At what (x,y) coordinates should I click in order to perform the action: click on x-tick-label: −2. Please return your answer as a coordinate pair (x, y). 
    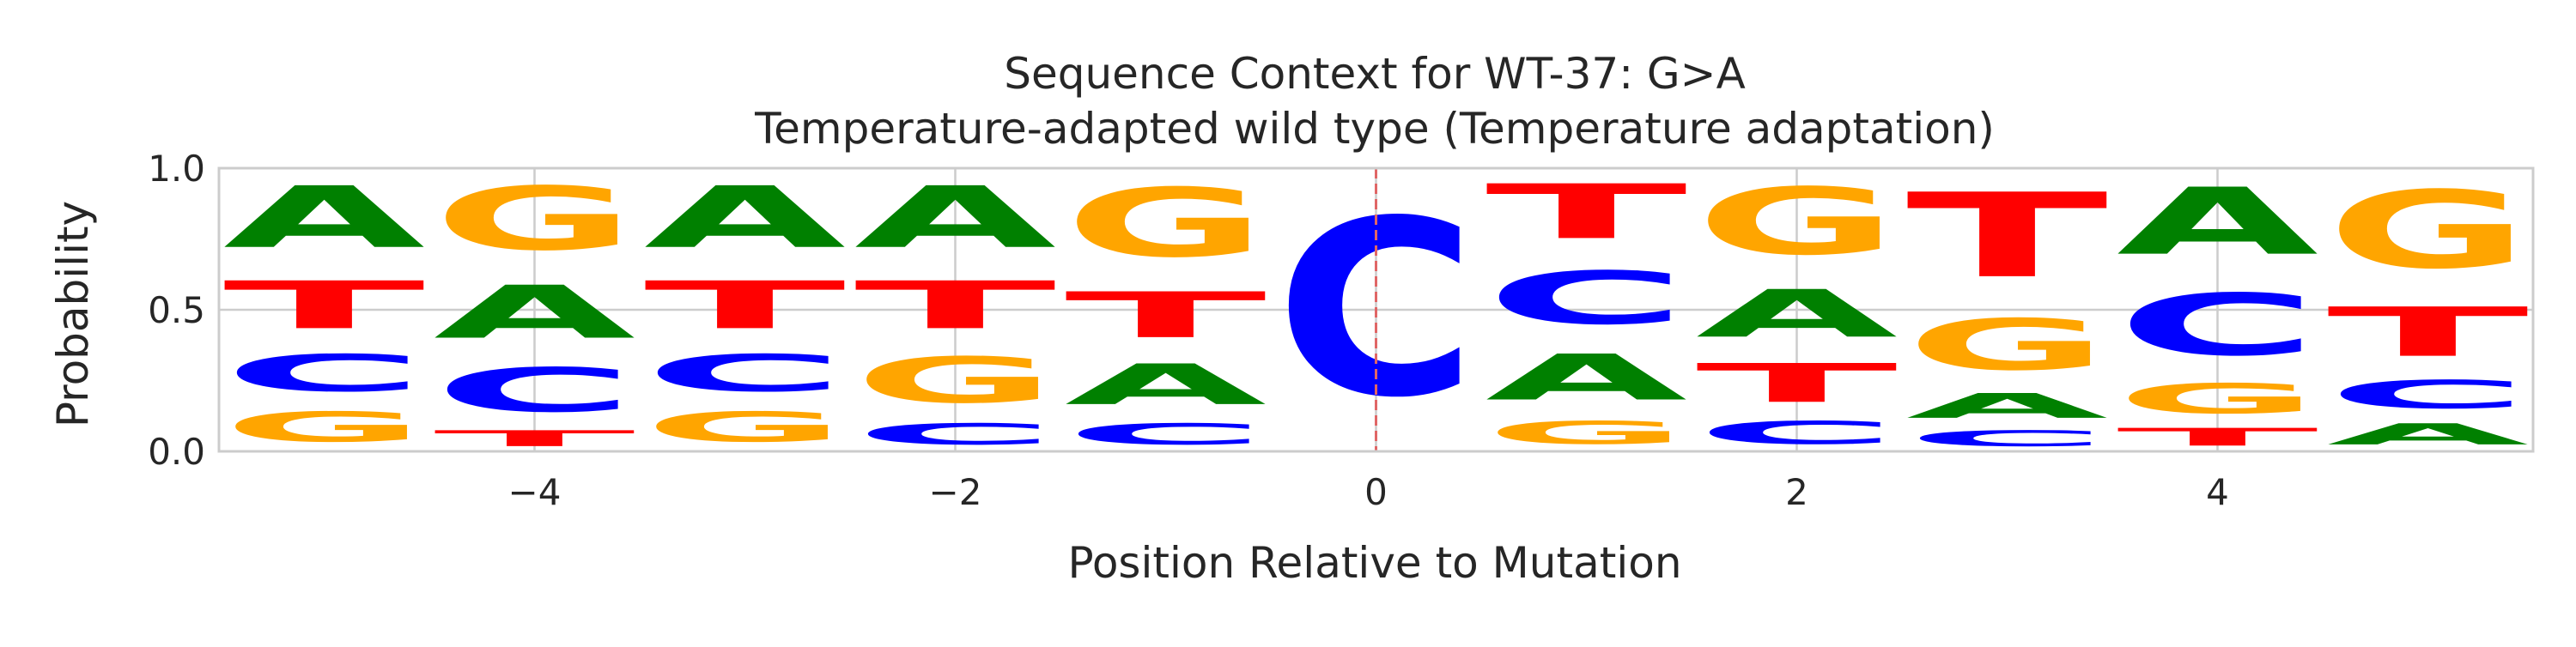
    Looking at the image, I should click on (955, 492).